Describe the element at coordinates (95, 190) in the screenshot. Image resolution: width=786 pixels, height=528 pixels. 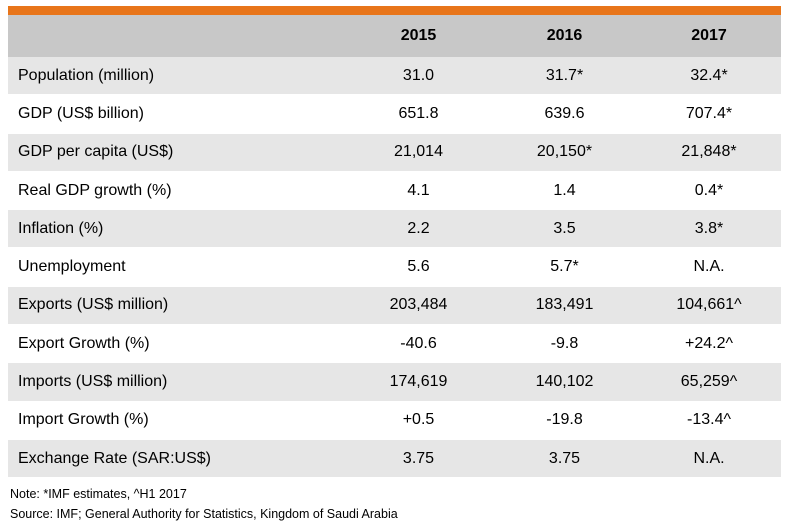
I see `row-label: Real GDP growth (%)` at that location.